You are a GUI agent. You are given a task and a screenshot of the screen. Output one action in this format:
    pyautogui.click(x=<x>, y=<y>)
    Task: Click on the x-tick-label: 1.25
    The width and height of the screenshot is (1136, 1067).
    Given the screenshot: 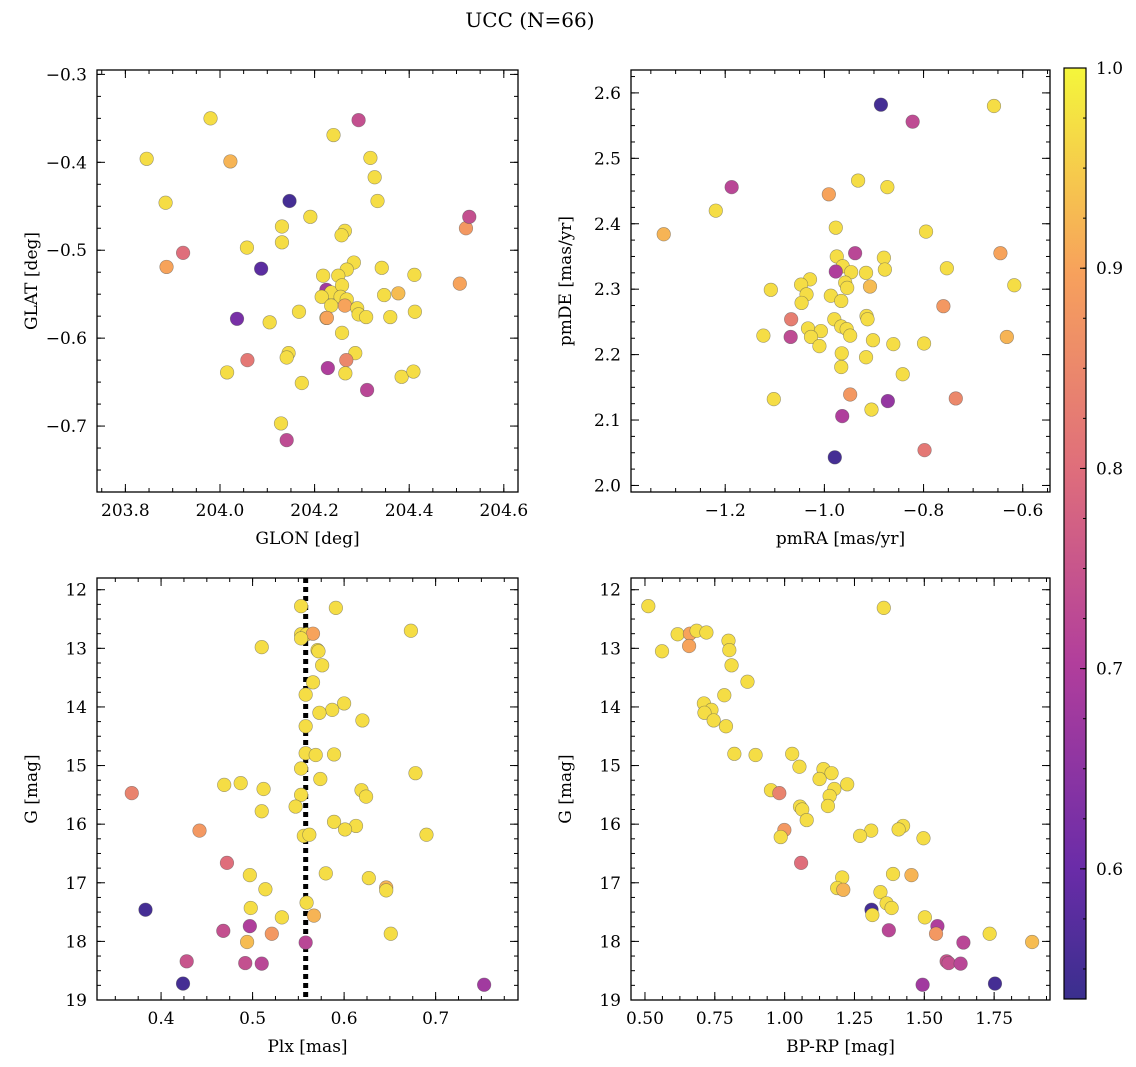 What is the action you would take?
    pyautogui.click(x=855, y=1019)
    